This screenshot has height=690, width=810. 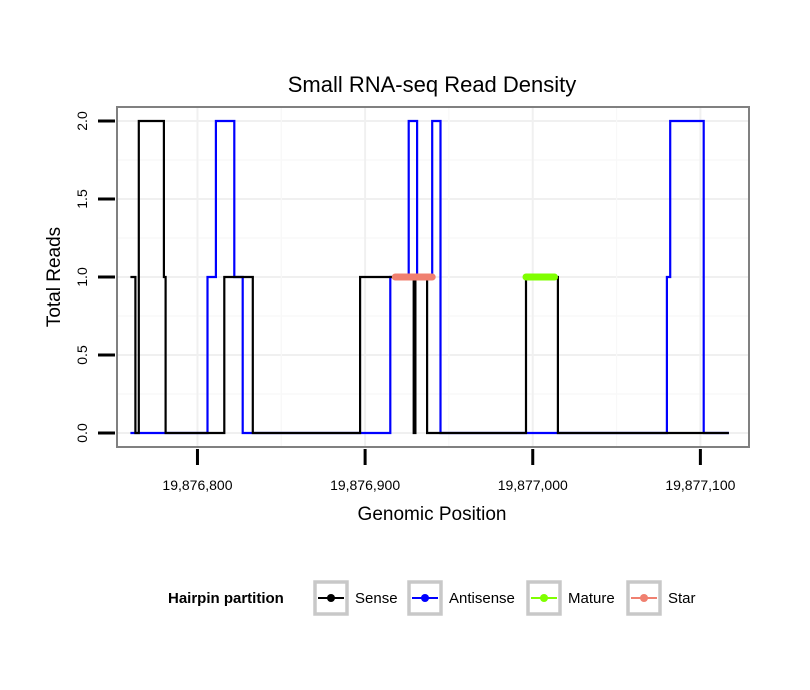 I want to click on x-tick-label: 19,877,000, so click(x=533, y=485).